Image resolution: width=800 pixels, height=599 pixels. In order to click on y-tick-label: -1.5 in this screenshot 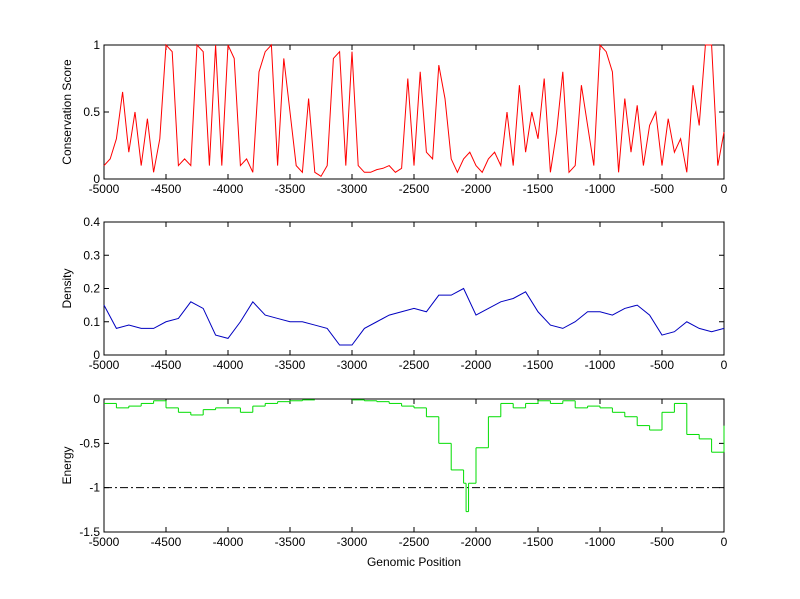, I will do `click(89, 532)`.